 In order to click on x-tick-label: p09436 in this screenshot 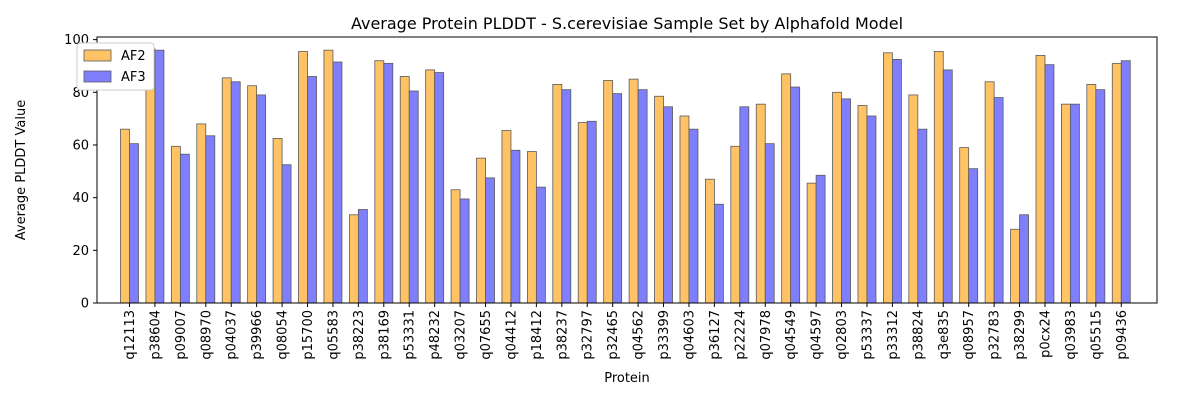, I will do `click(1122, 335)`.